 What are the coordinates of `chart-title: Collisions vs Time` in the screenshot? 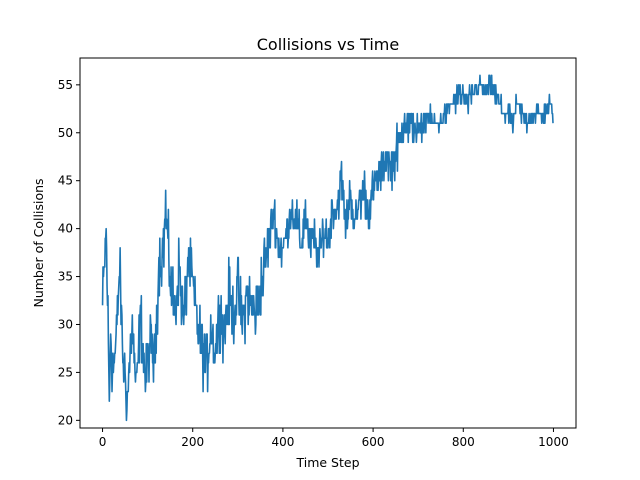 It's located at (328, 44).